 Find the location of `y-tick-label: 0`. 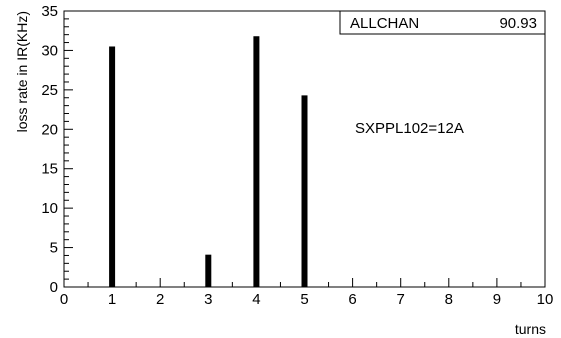

y-tick-label: 0 is located at coordinates (54, 287).